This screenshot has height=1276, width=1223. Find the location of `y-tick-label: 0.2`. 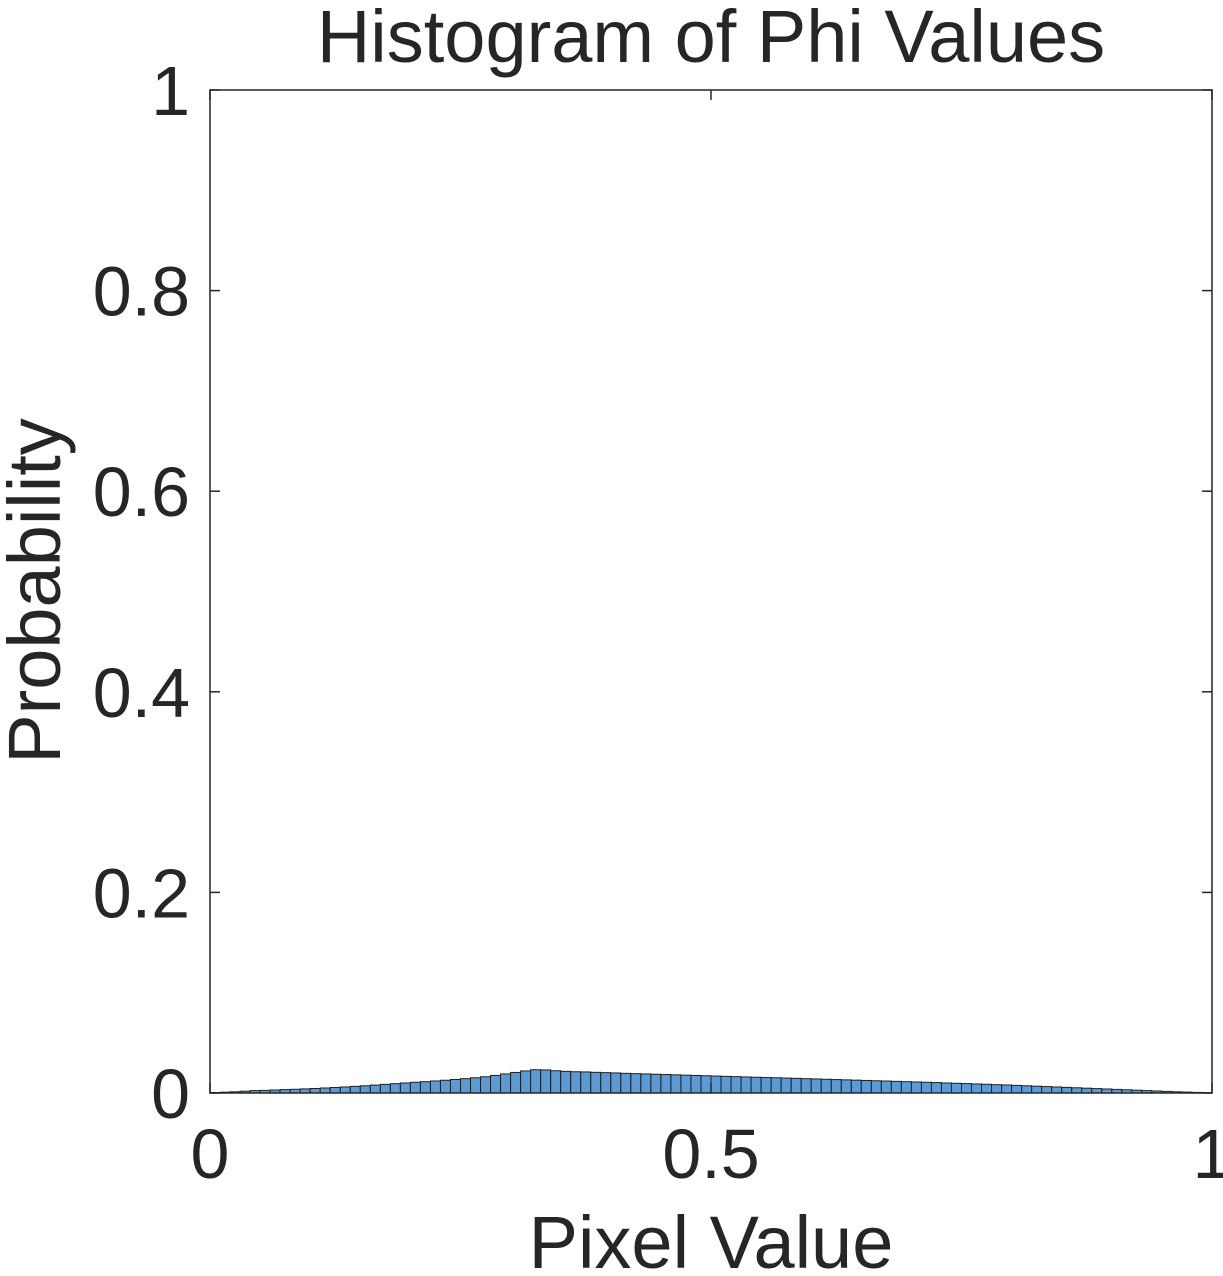

y-tick-label: 0.2 is located at coordinates (141, 893).